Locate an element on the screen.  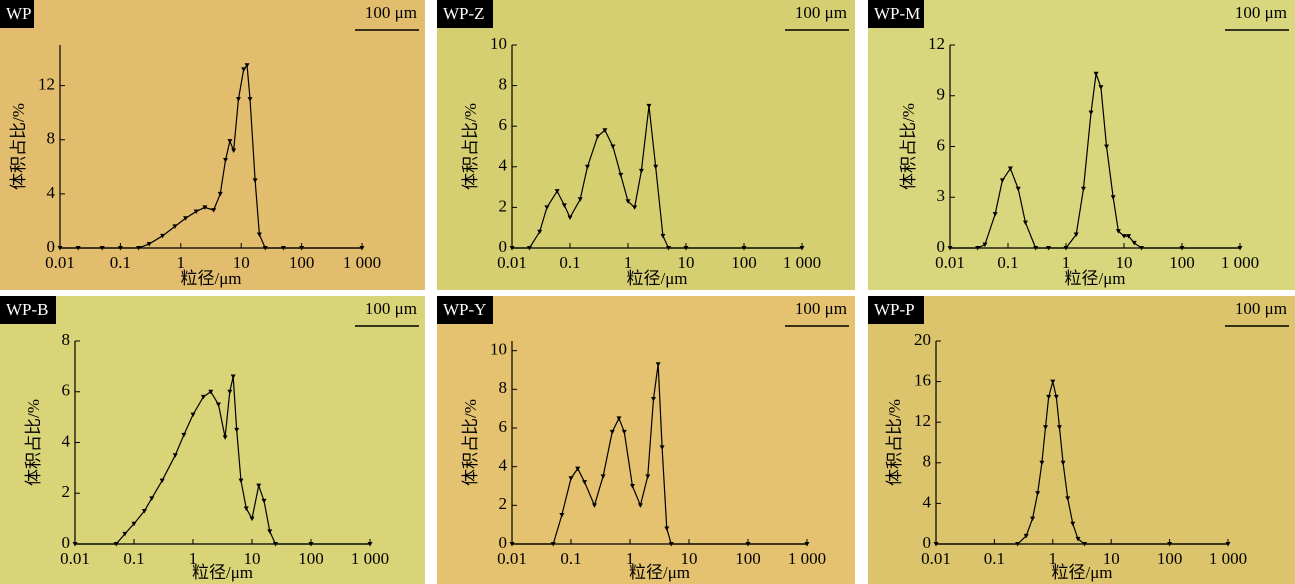
distribution-line is located at coordinates (211, 156).